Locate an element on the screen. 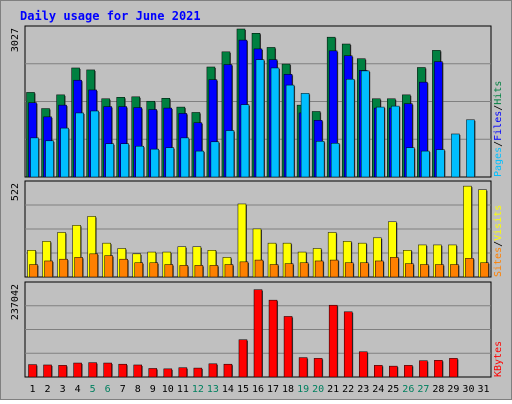  day-label-25: 25 is located at coordinates (393, 389).